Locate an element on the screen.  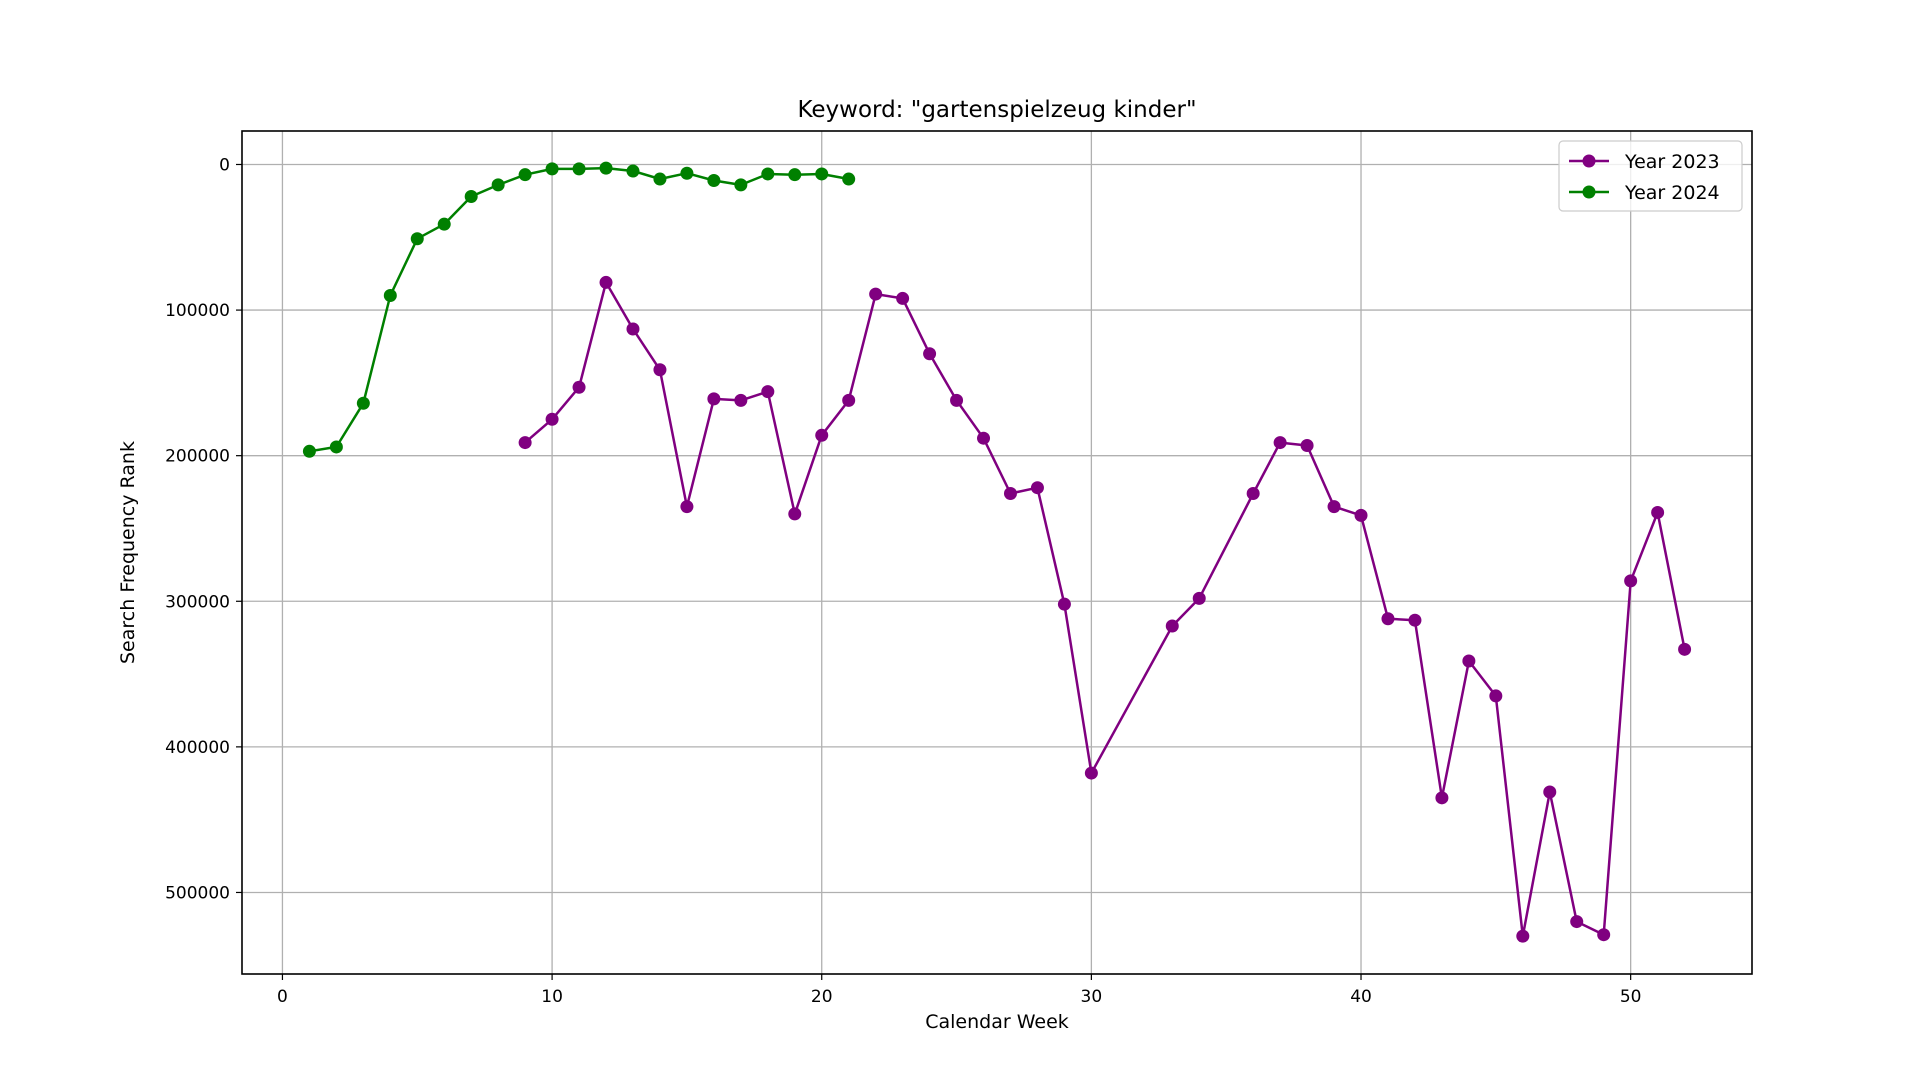
legend-item: Year 2024 is located at coordinates (1644, 193).